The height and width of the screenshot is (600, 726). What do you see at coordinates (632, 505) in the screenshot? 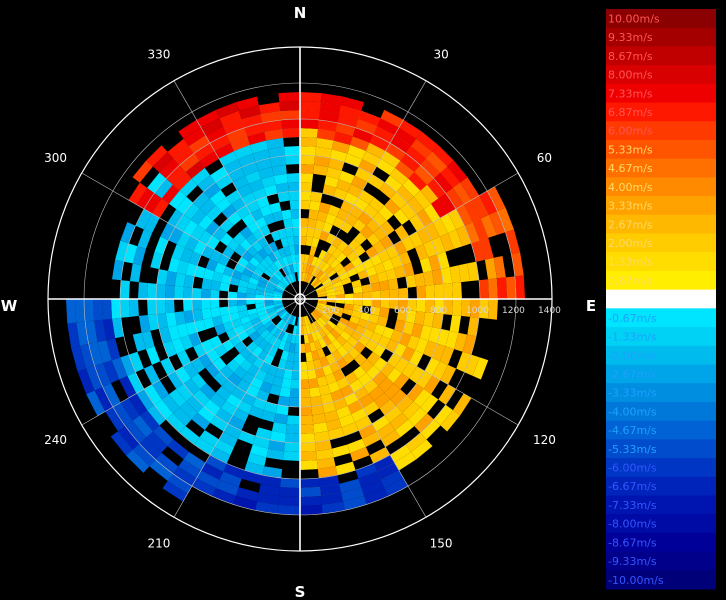
I see `colorbar-label: -7.33m/s` at bounding box center [632, 505].